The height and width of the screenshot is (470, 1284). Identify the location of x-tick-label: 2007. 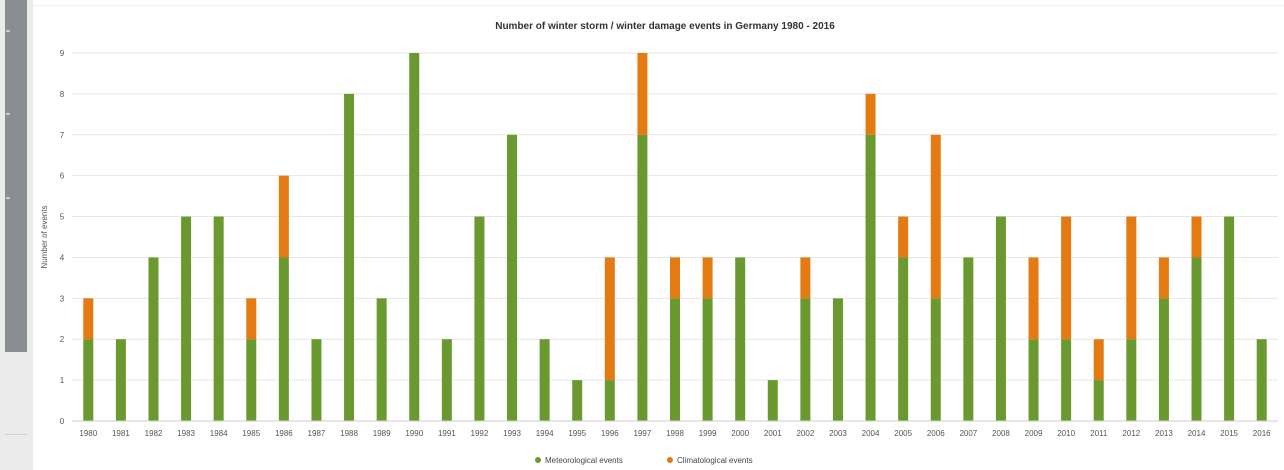
(968, 433).